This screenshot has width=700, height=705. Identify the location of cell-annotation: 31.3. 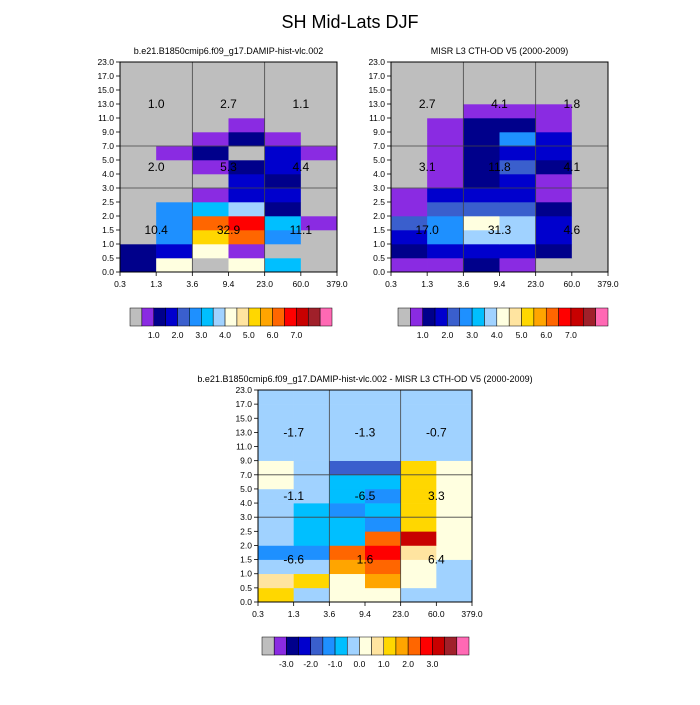
(500, 230).